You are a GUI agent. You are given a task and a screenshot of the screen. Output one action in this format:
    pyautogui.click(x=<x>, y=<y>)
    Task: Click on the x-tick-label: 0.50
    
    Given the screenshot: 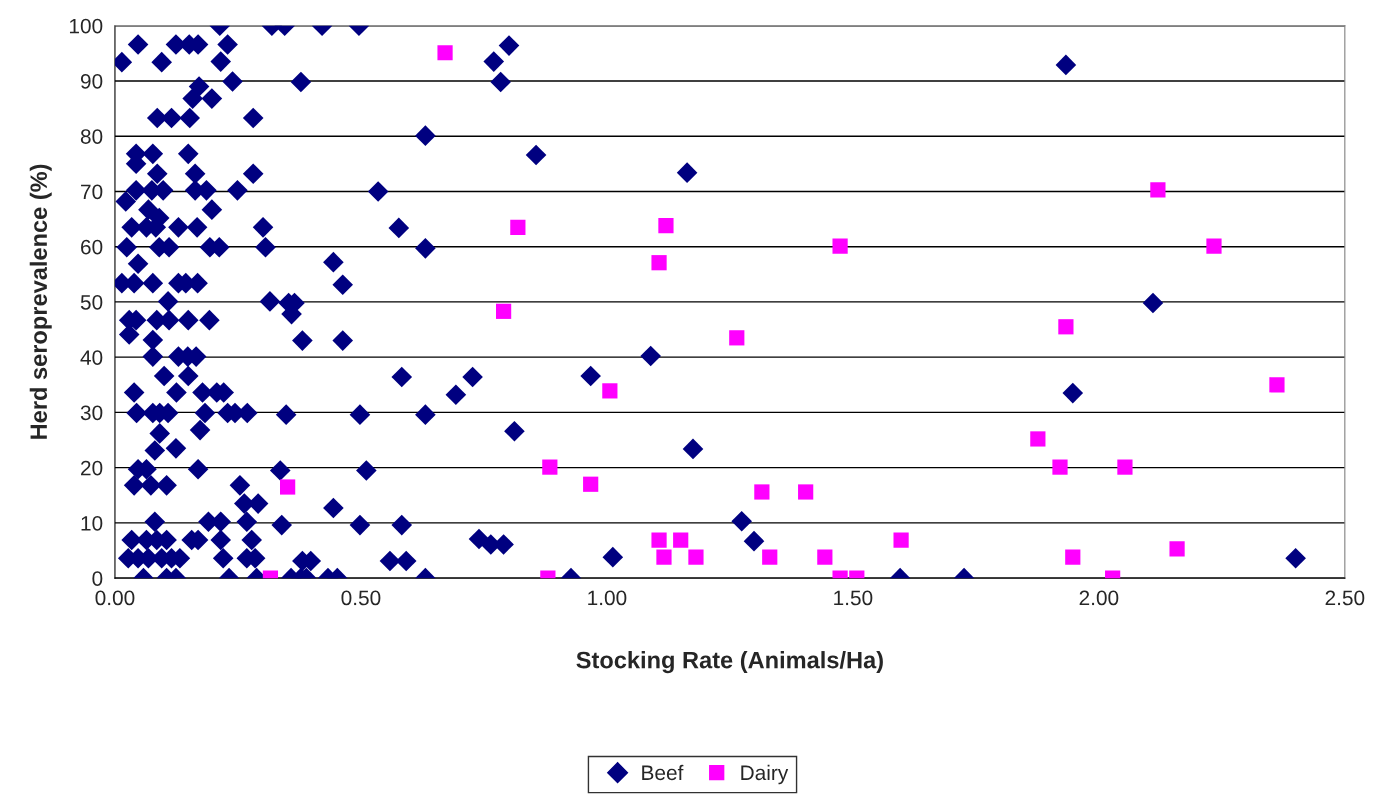 What is the action you would take?
    pyautogui.click(x=361, y=598)
    